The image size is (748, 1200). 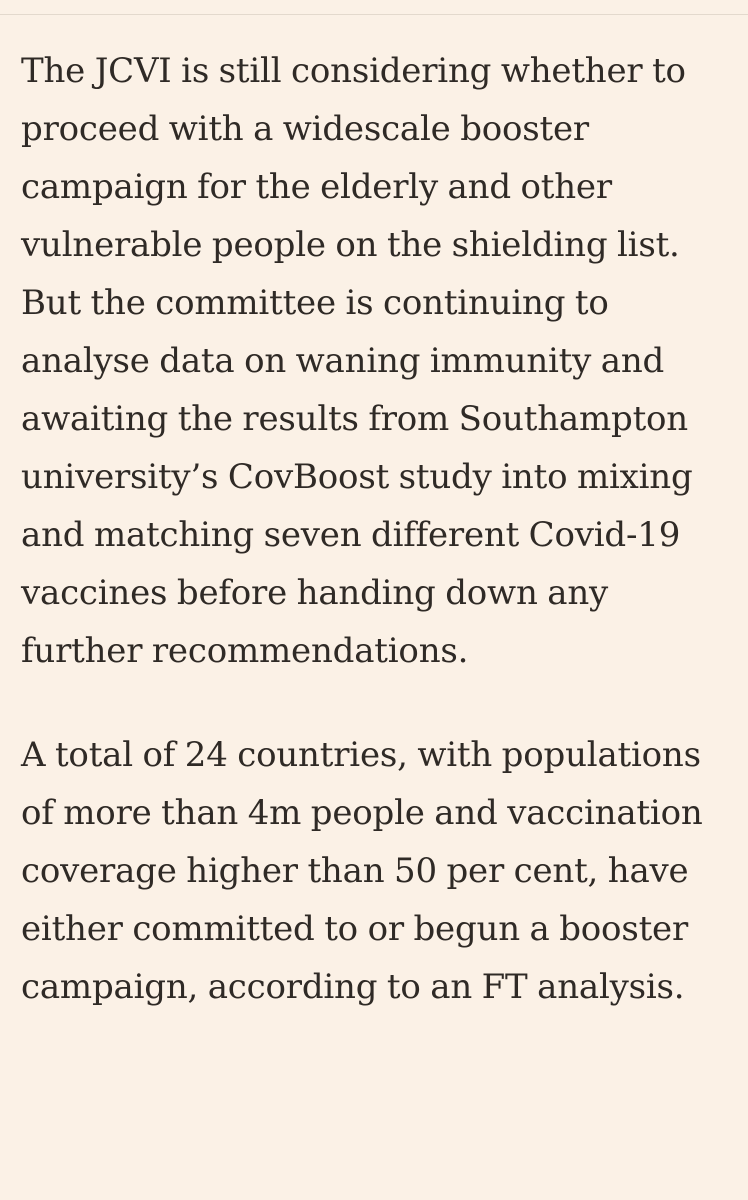 I want to click on top-divider, so click(x=374, y=7).